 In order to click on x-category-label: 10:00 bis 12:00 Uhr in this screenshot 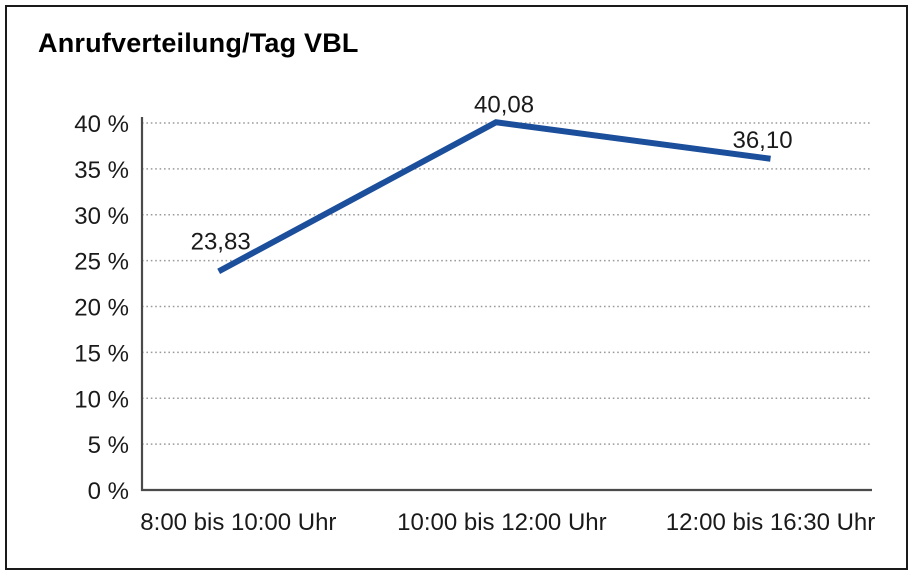, I will do `click(501, 522)`.